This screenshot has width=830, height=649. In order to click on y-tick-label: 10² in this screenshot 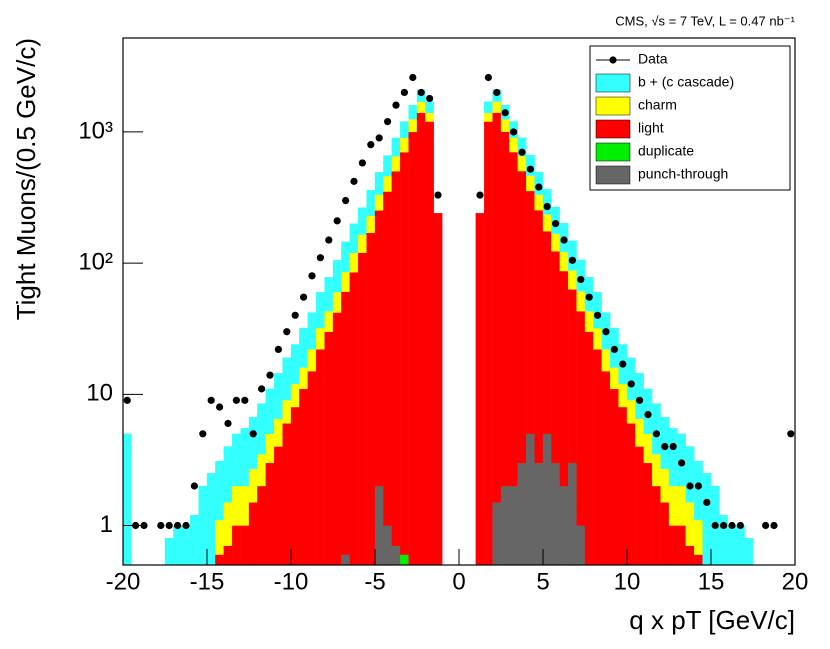, I will do `click(95, 261)`.